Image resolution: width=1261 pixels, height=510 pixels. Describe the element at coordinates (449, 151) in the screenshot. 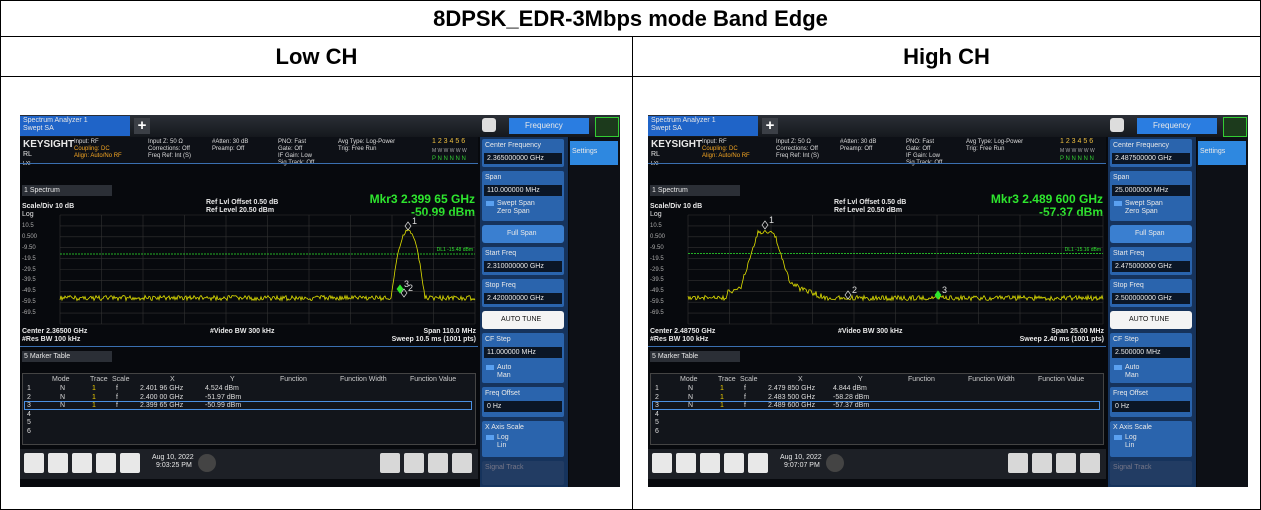

I see `trace-indicator: M W W W W W` at that location.